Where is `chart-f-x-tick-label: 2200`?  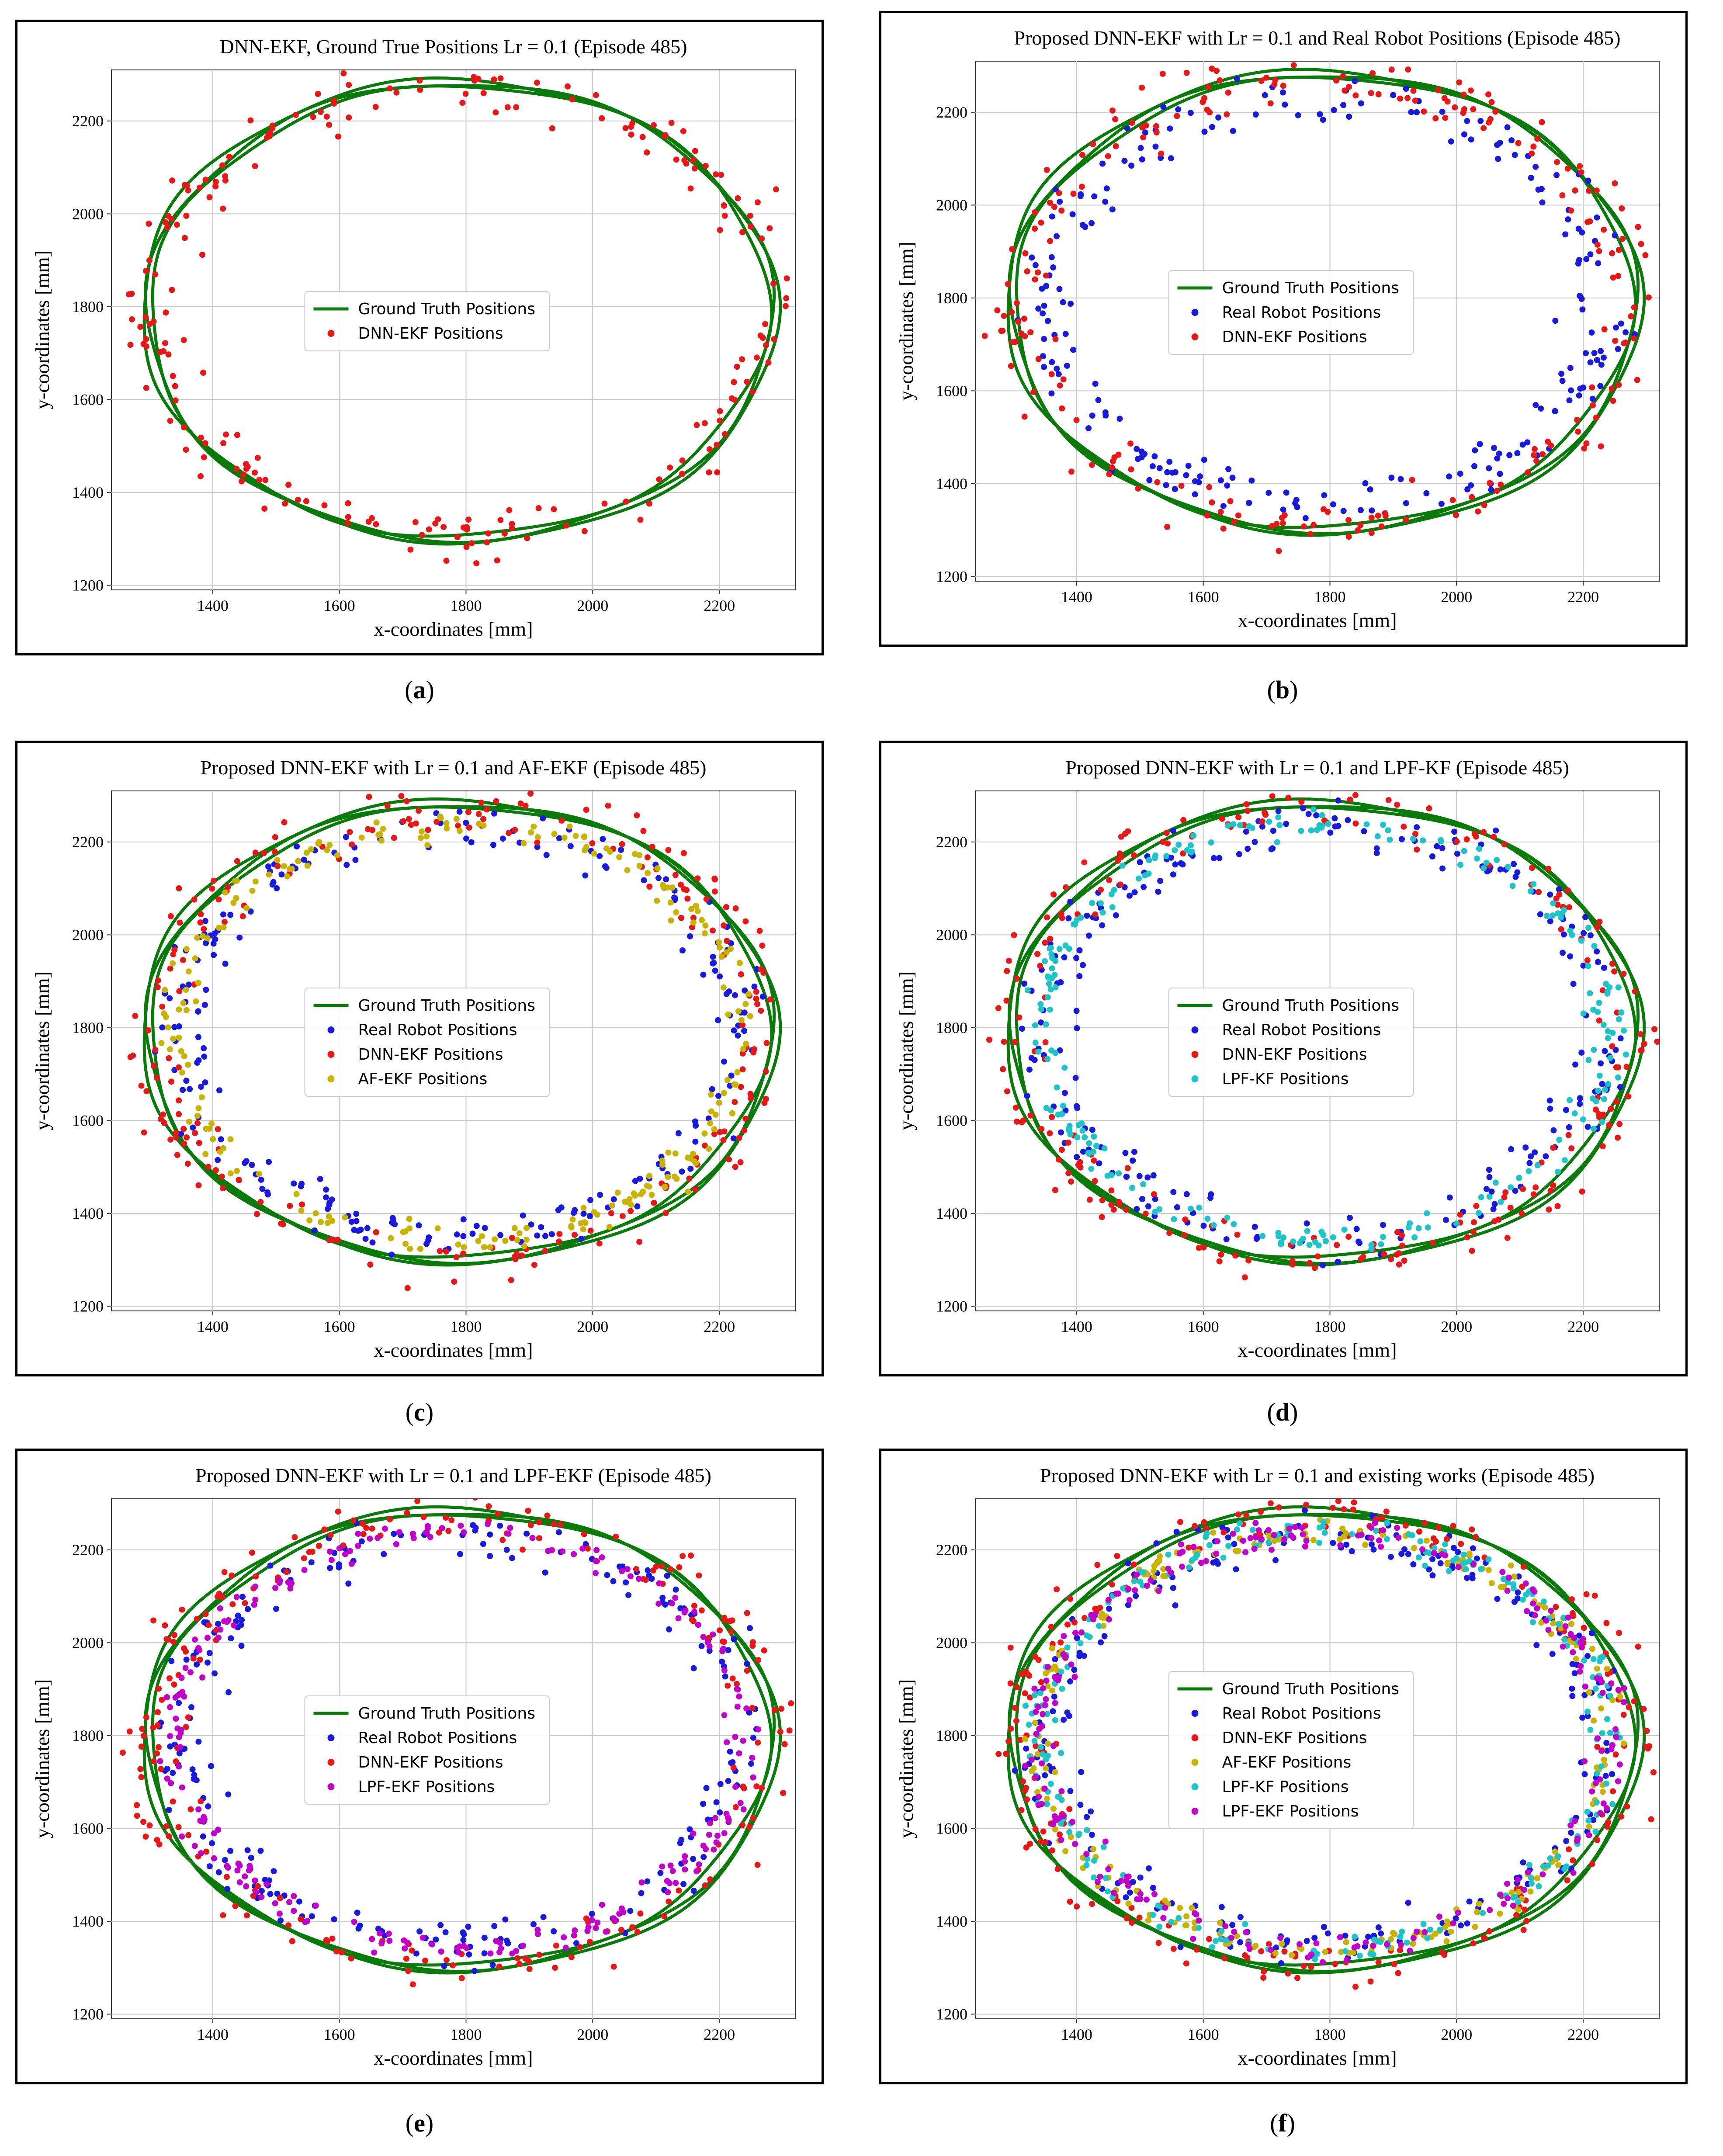 chart-f-x-tick-label: 2200 is located at coordinates (1583, 2034).